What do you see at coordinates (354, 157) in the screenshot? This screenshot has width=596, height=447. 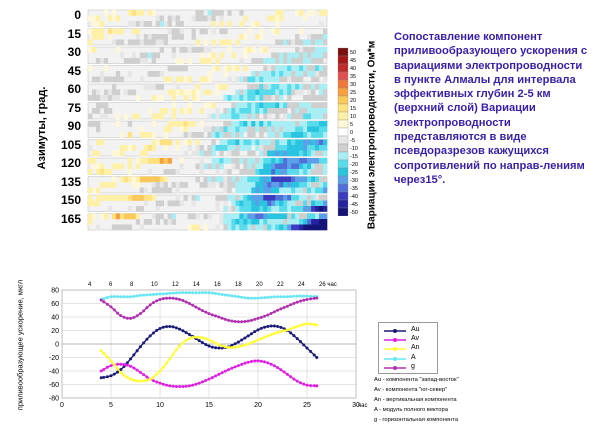 I see `colorbar-label: -15` at bounding box center [354, 157].